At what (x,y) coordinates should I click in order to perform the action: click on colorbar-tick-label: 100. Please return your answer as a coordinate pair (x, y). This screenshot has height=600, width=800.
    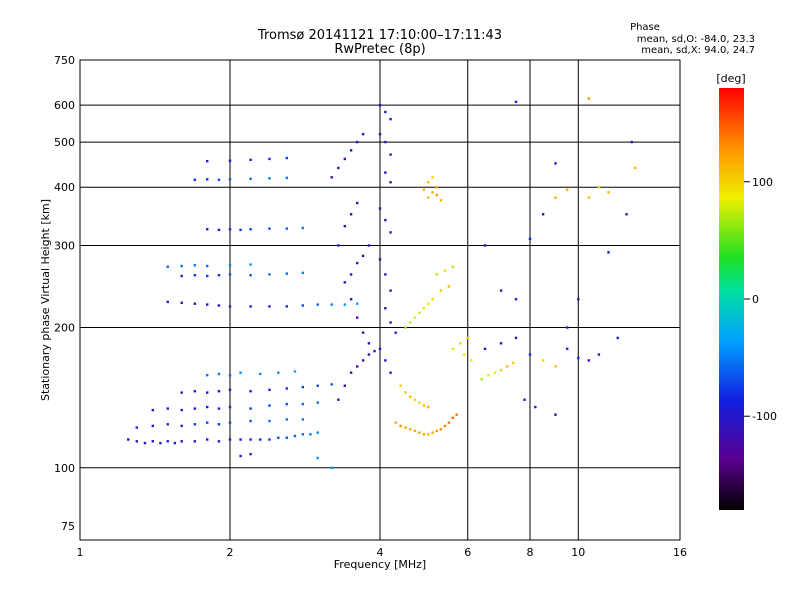
    Looking at the image, I should click on (762, 182).